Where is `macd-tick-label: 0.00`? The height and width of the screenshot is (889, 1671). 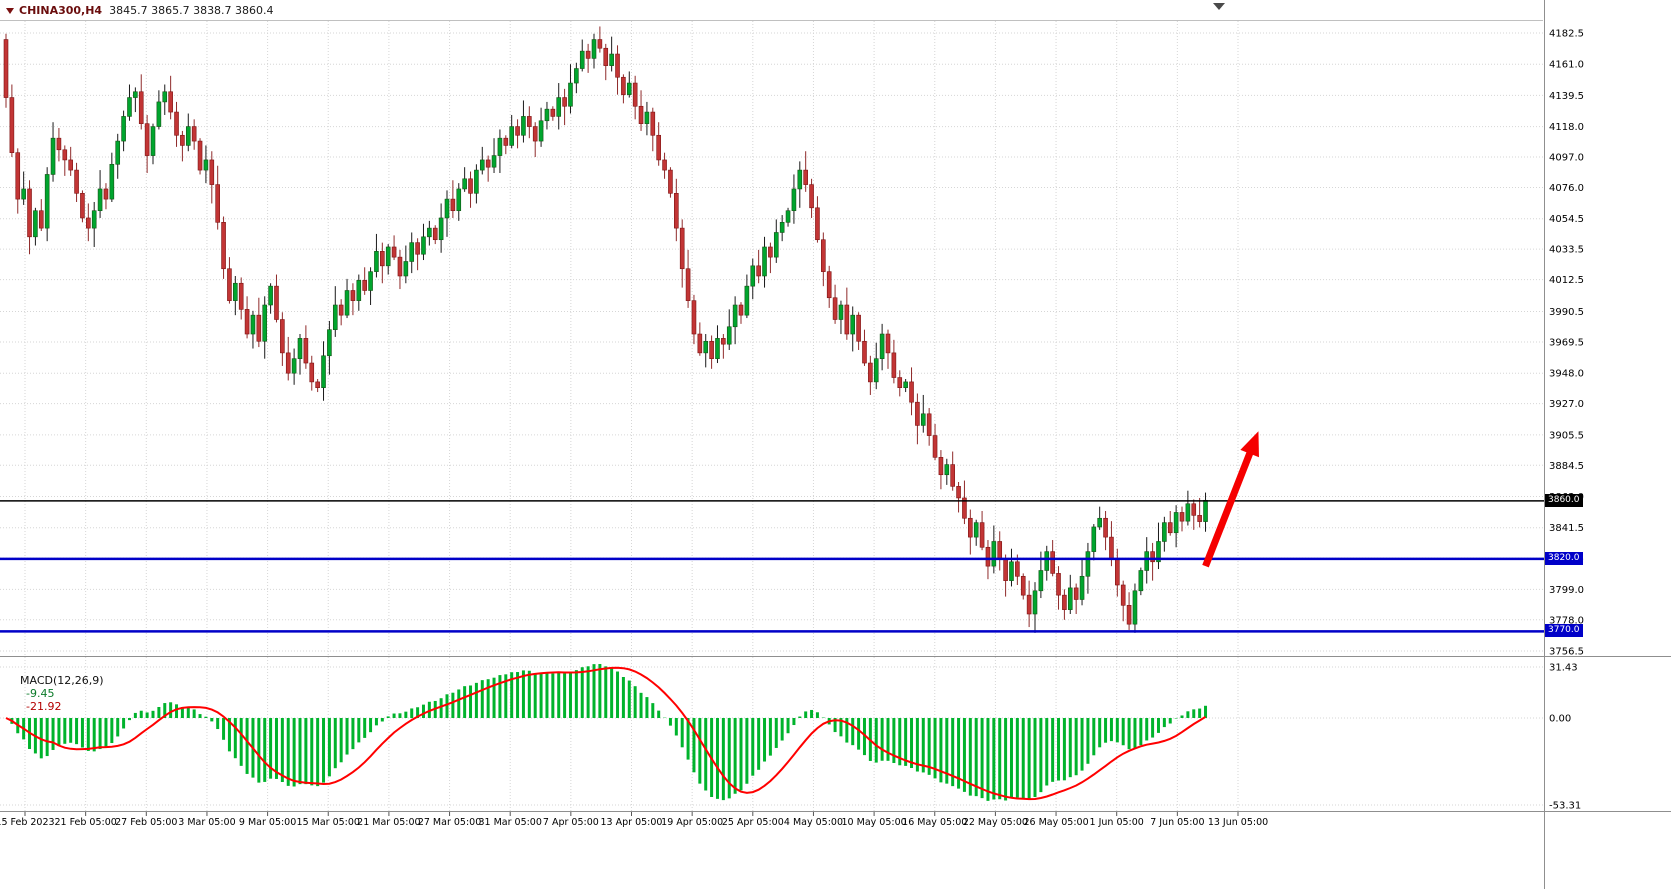 macd-tick-label: 0.00 is located at coordinates (1560, 719).